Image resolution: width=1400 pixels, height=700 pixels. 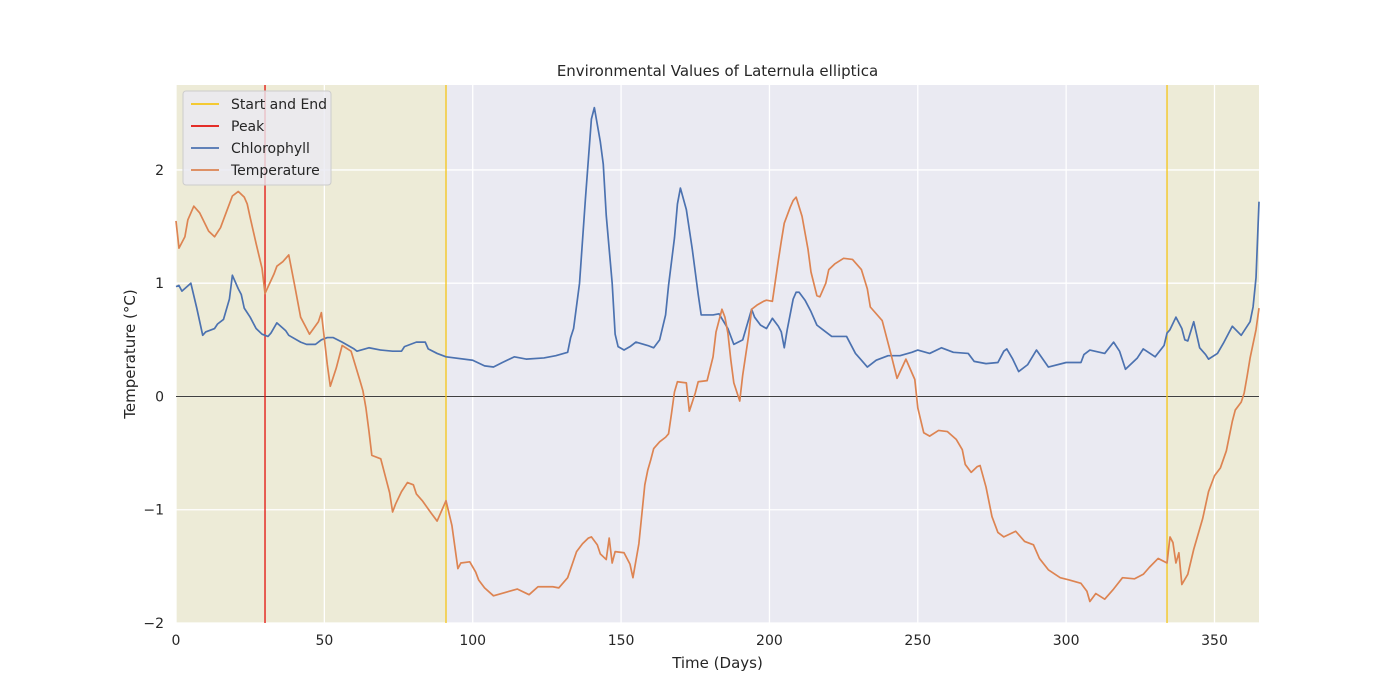 I want to click on legend-label: Chlorophyll, so click(x=270, y=149).